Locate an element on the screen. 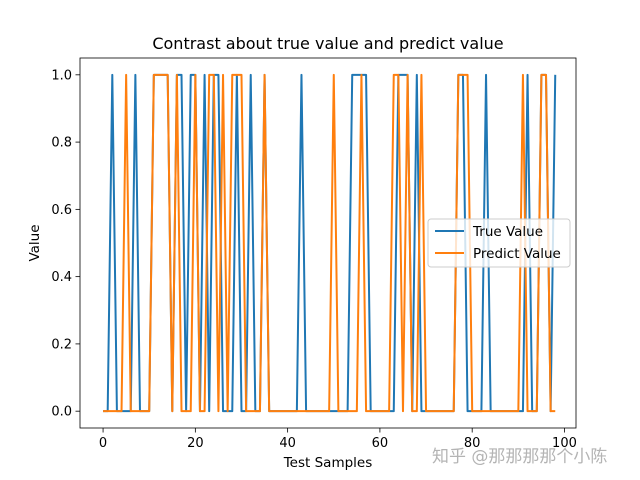  x-tick-label: 0 is located at coordinates (103, 443).